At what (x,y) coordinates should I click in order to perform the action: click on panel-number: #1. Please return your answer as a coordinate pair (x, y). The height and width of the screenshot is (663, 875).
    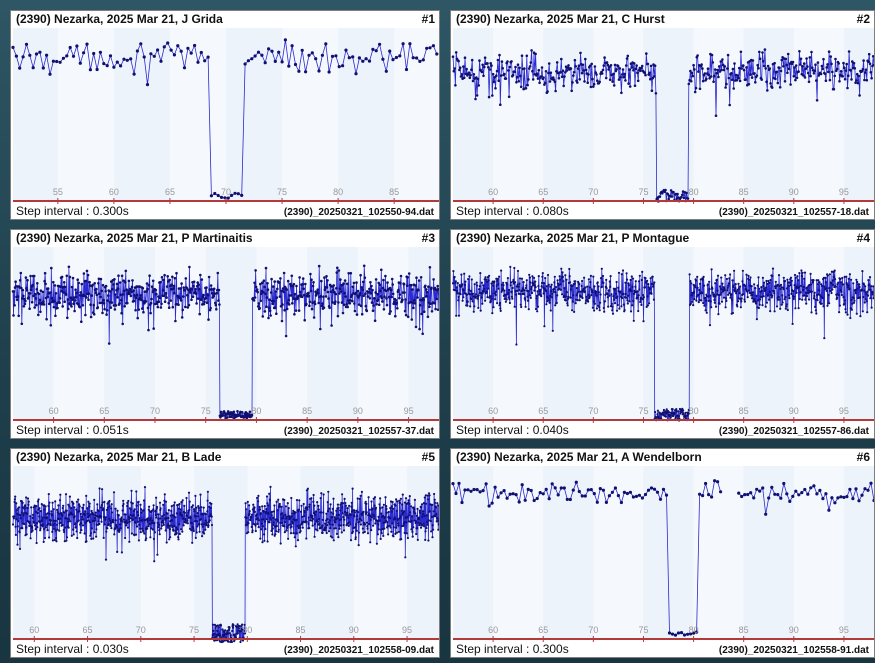
    Looking at the image, I should click on (428, 19).